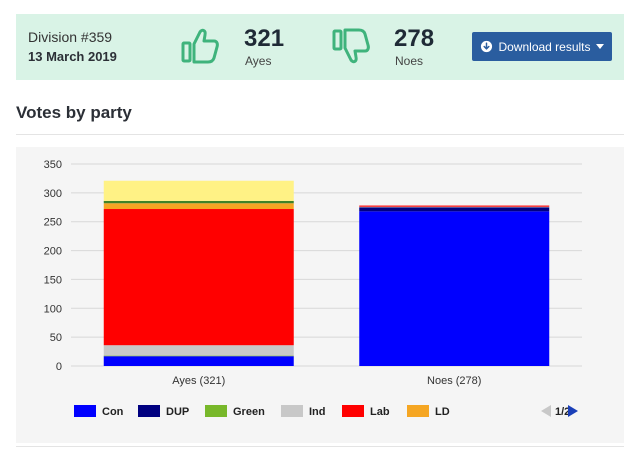 This screenshot has height=449, width=630. Describe the element at coordinates (53, 165) in the screenshot. I see `y-tick-label: 350` at that location.